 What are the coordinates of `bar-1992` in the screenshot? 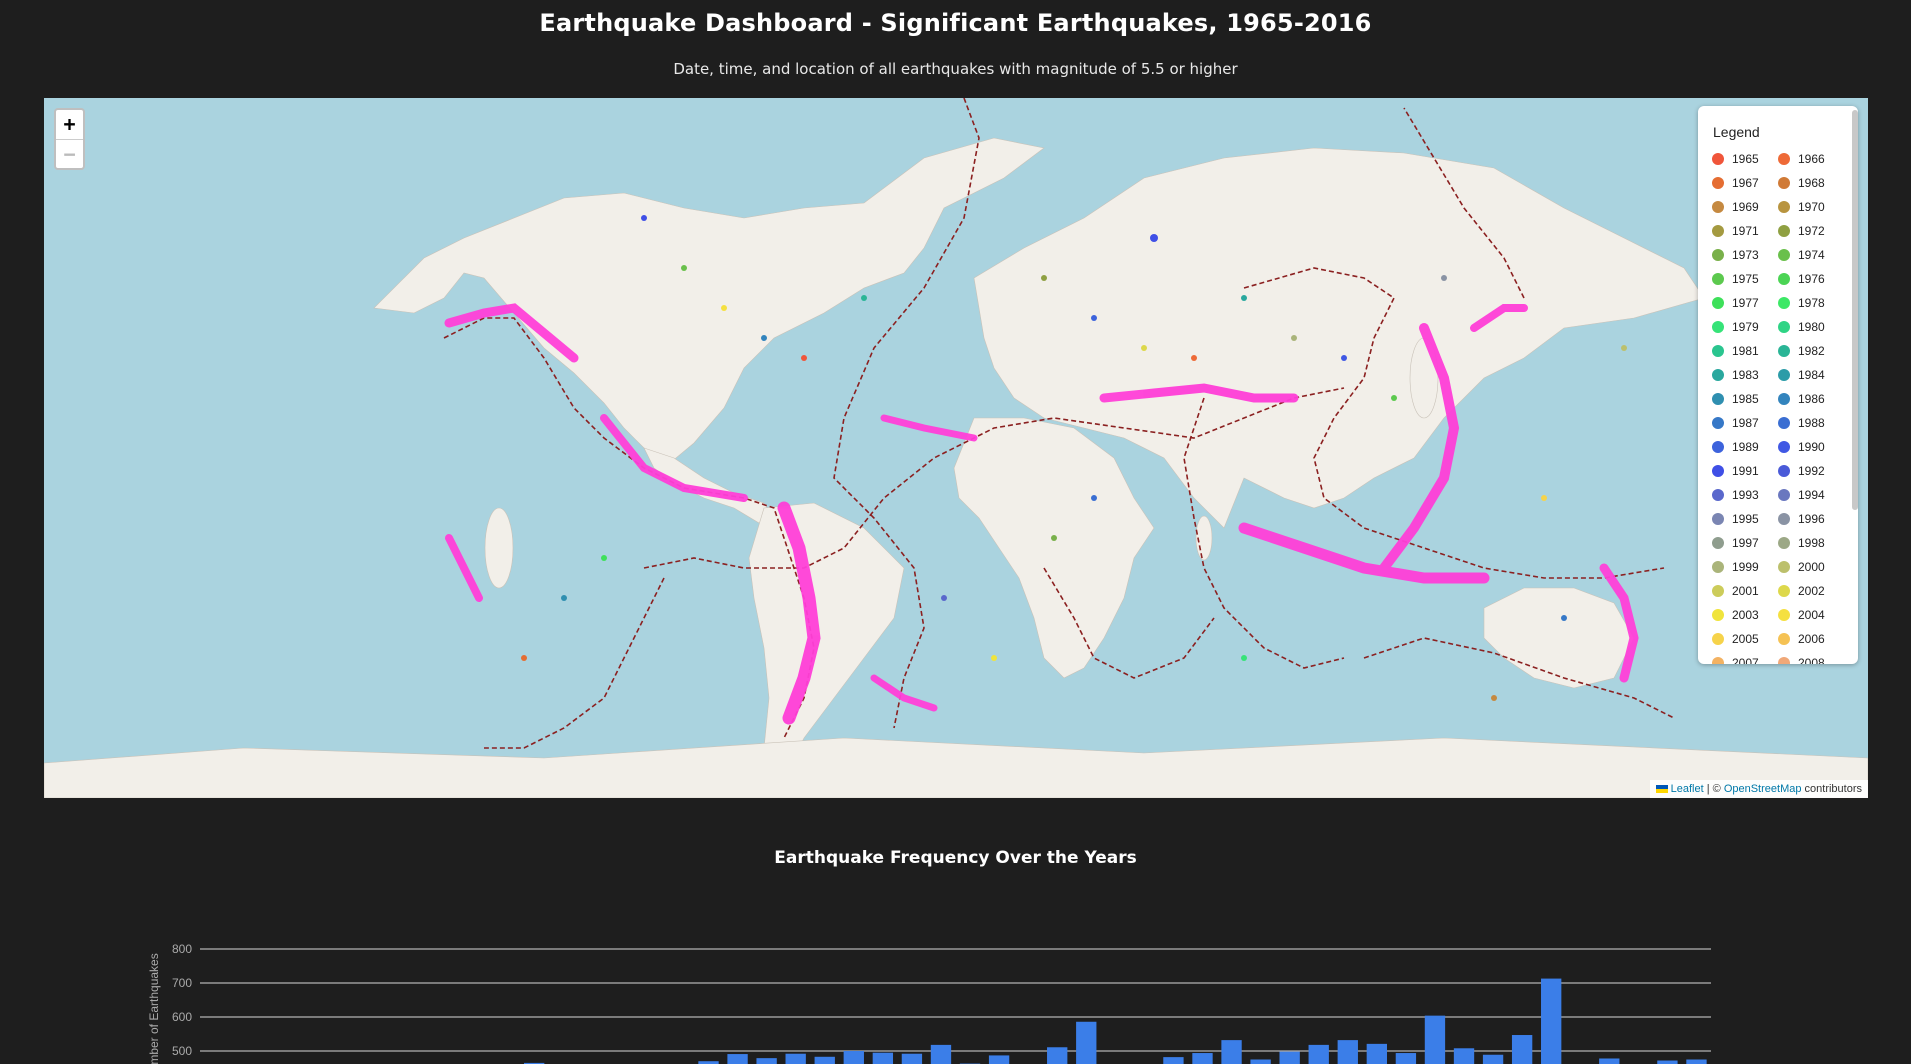 It's located at (999, 1059).